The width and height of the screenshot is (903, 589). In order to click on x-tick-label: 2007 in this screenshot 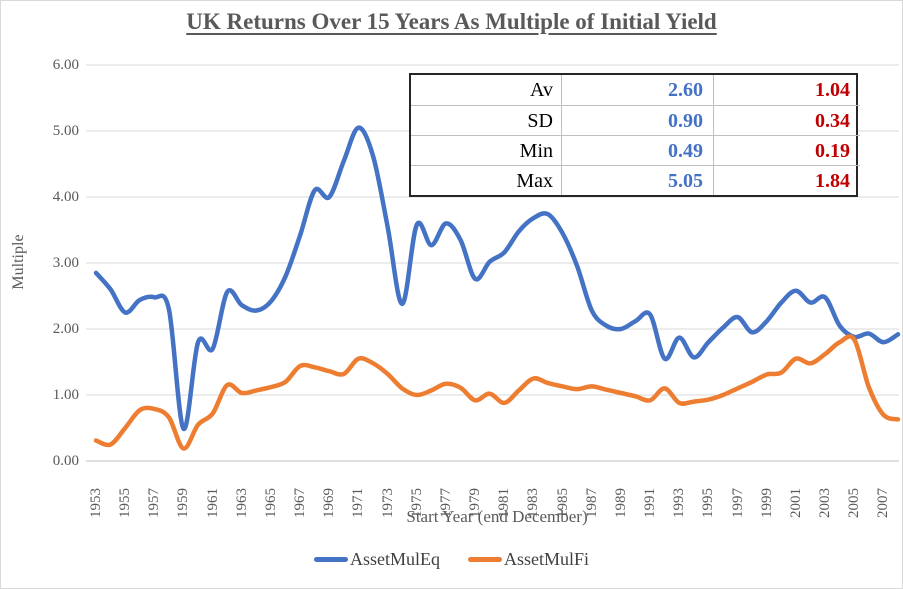, I will do `click(883, 503)`.